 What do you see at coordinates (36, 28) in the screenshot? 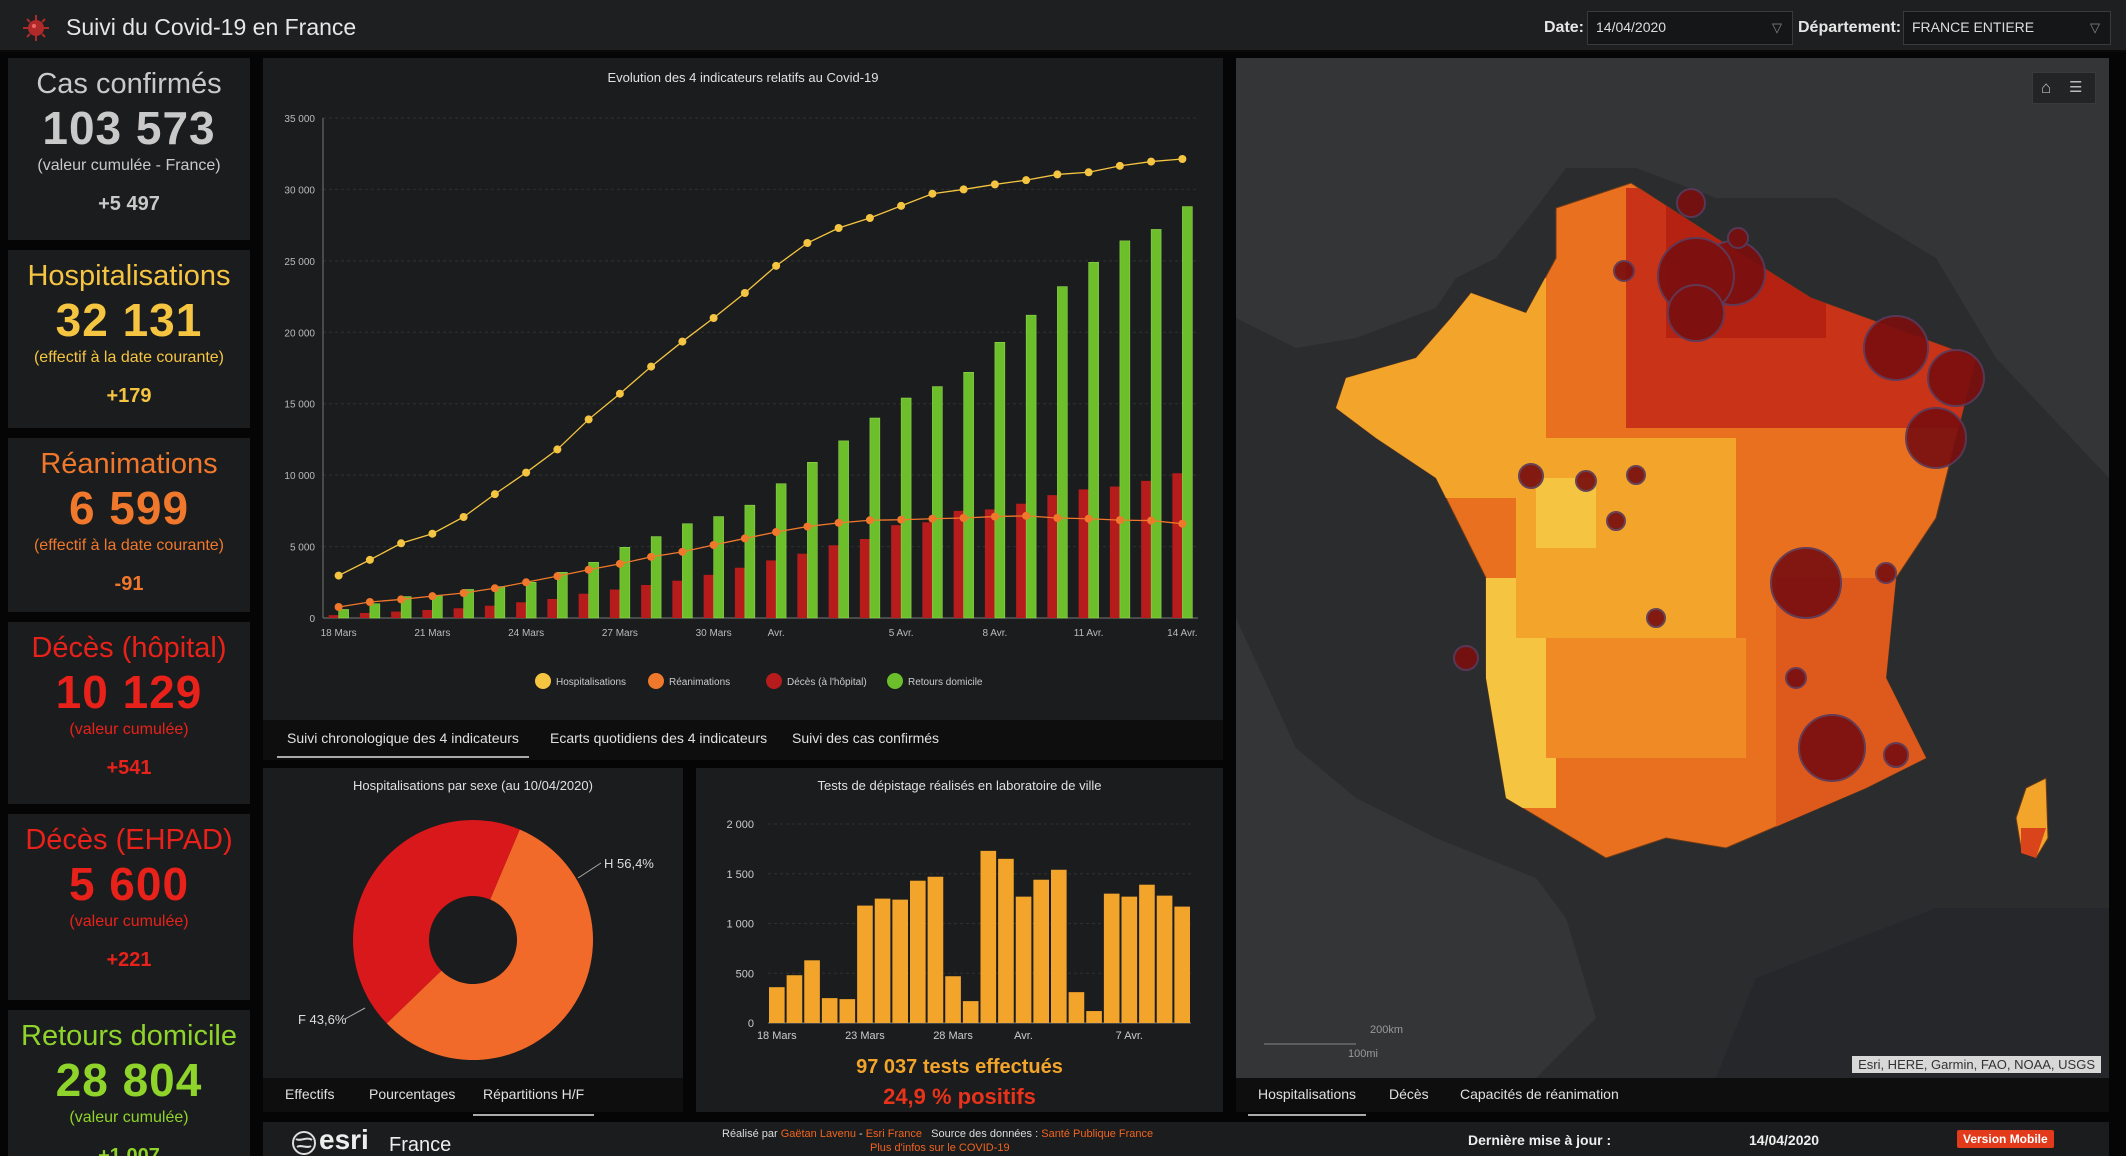
I see `virus-icon` at bounding box center [36, 28].